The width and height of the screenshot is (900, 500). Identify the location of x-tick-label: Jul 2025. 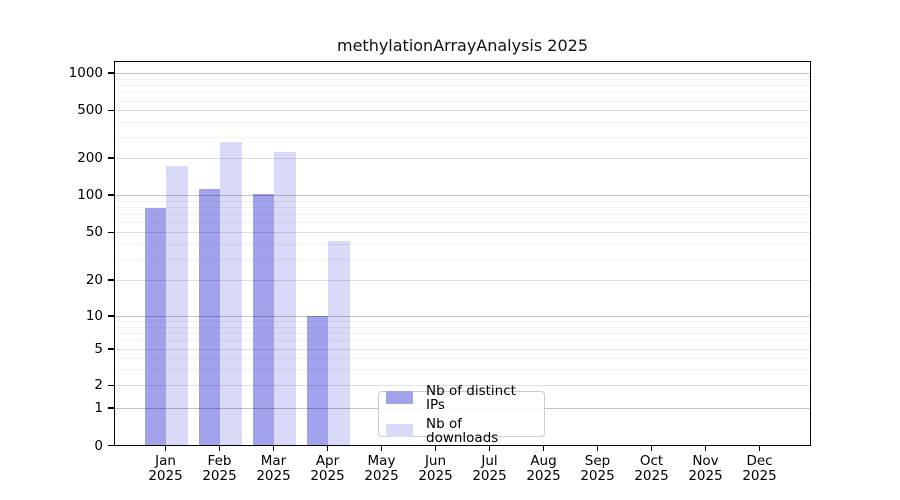
(489, 468).